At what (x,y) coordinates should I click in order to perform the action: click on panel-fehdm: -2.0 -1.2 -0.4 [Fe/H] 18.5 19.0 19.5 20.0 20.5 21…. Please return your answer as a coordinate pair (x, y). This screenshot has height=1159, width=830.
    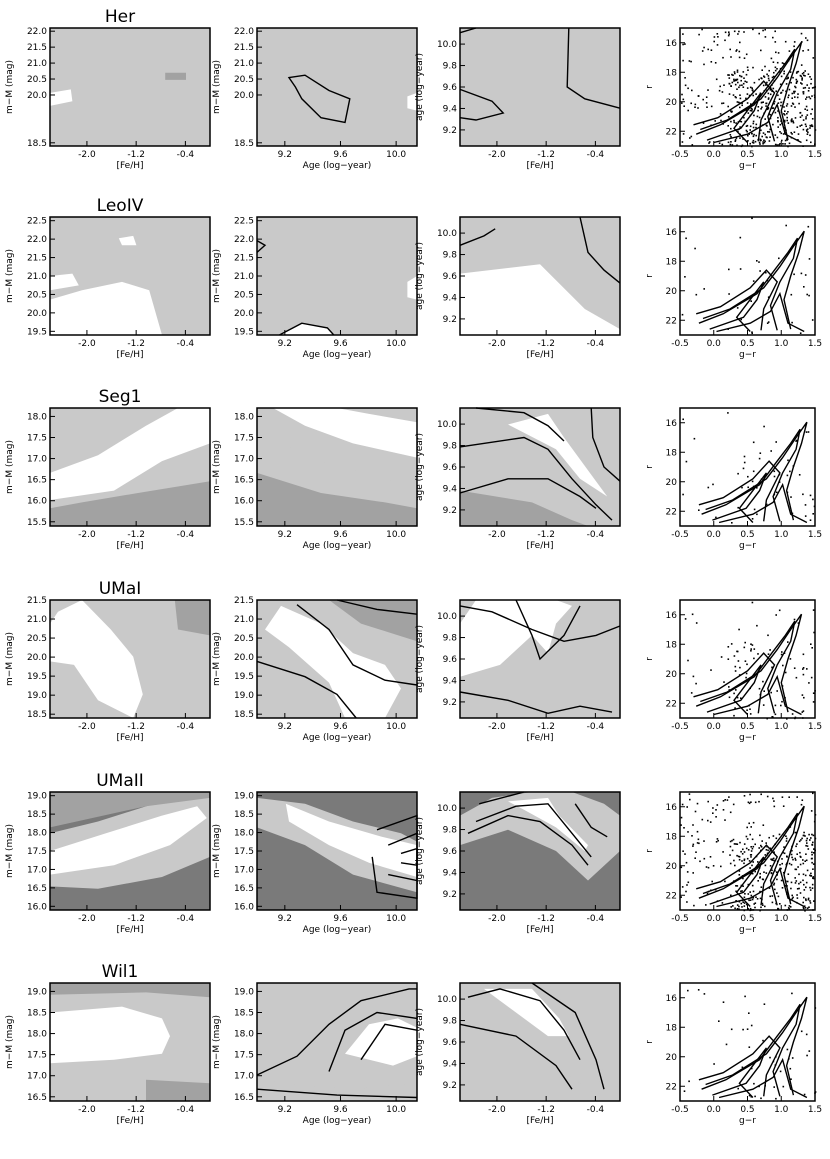
    Looking at the image, I should click on (108, 661).